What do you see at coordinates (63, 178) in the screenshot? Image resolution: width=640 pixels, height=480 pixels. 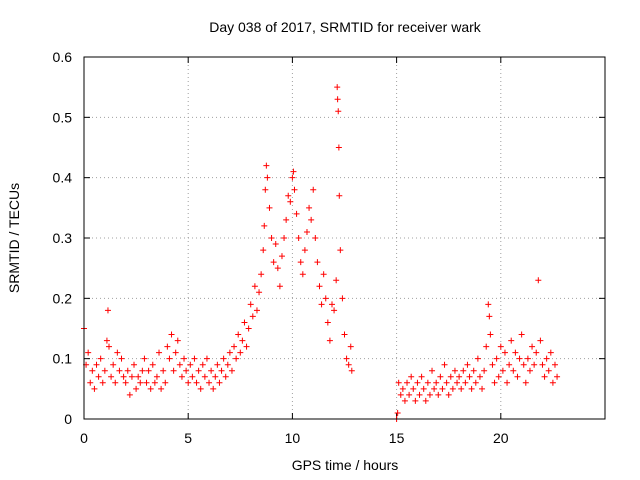 I see `y-tick-label: 0.4` at bounding box center [63, 178].